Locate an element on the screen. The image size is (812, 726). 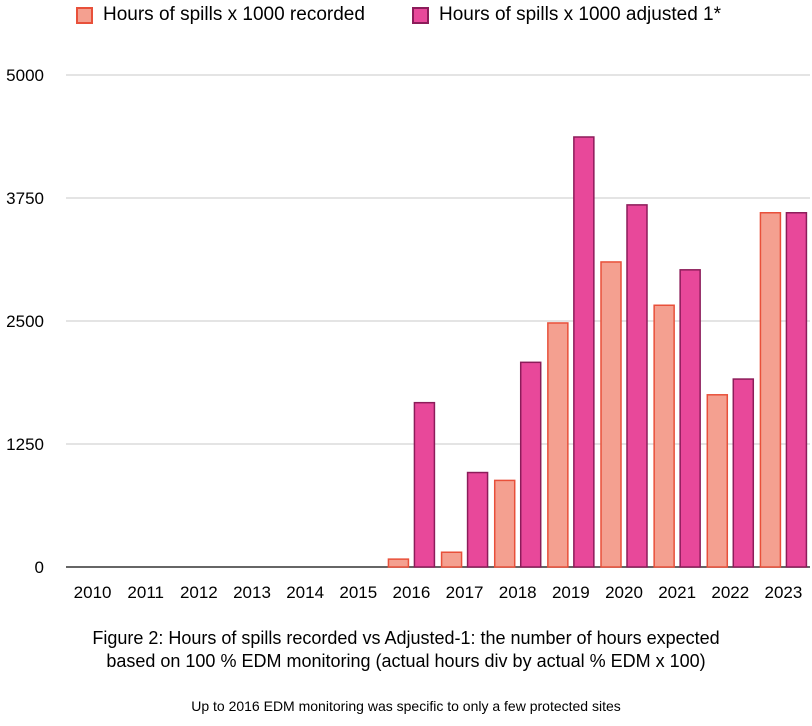
x-tick-label: 2010 is located at coordinates (93, 592).